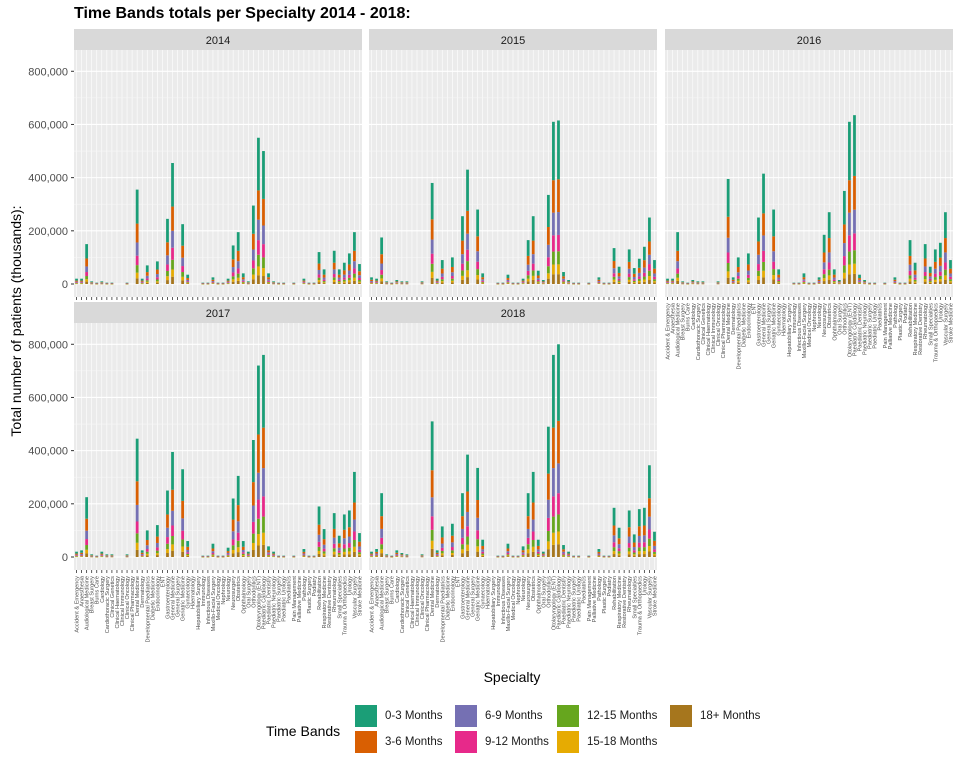  I want to click on x-tick-label: Clinical Pharmacology, so click(724, 331).